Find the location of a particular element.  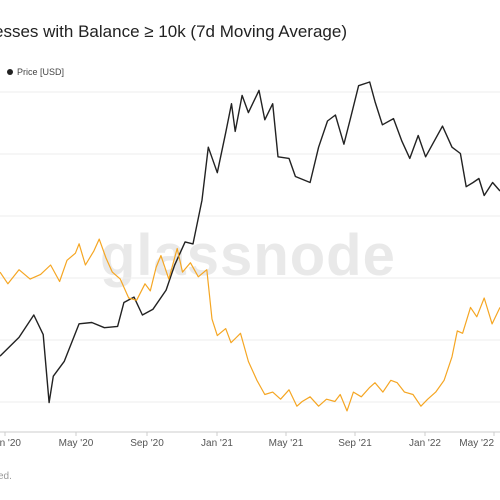

x-tick-label-5: Sep '21 is located at coordinates (355, 443).